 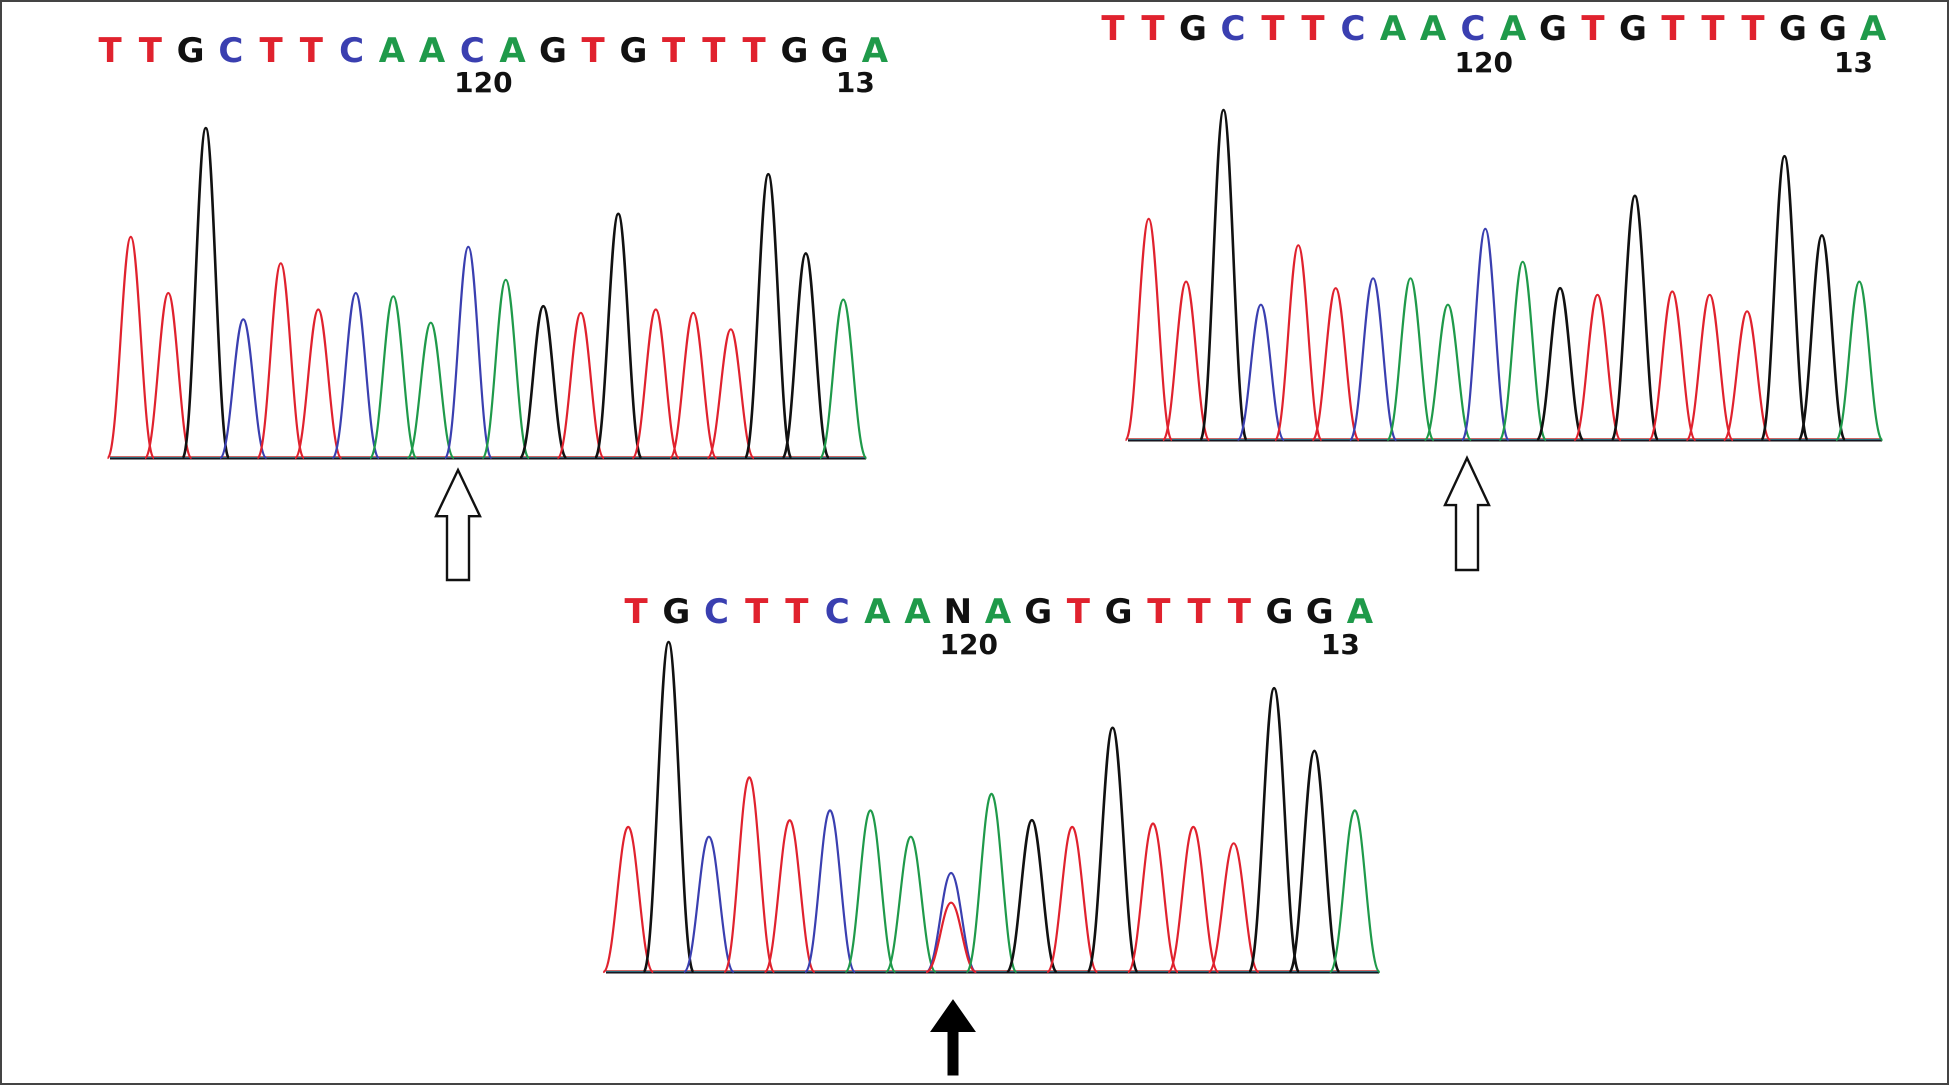 I want to click on base-call-label: N, so click(x=958, y=612).